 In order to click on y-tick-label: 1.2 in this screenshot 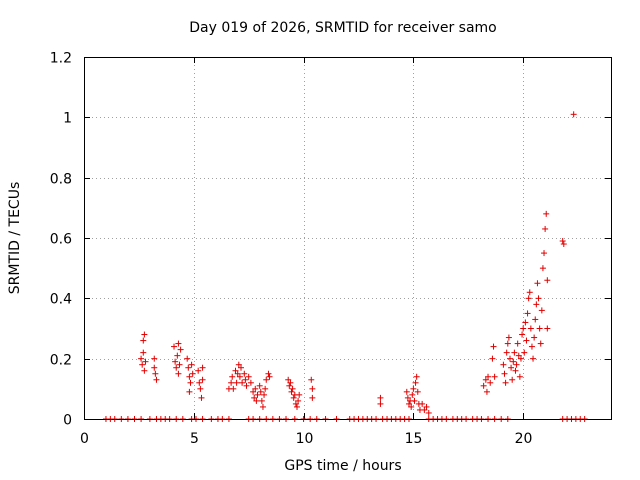, I will do `click(61, 59)`.